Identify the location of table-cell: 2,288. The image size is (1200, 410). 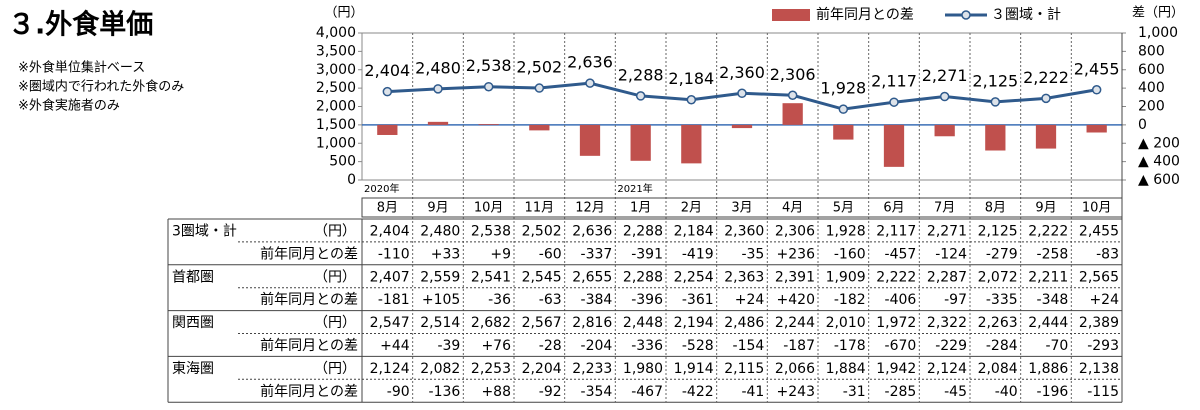
(643, 231).